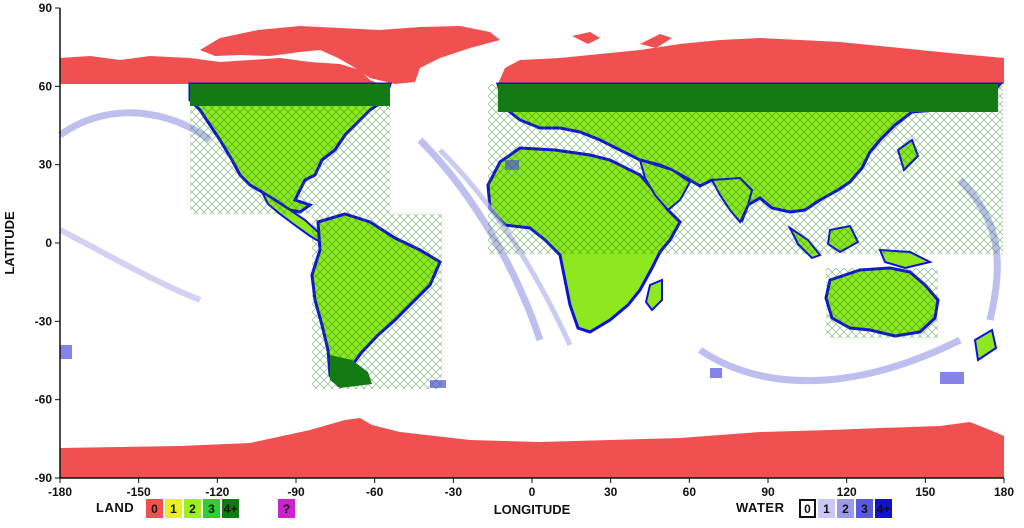 This screenshot has height=528, width=1024. I want to click on greenland-landmass, so click(350, 55).